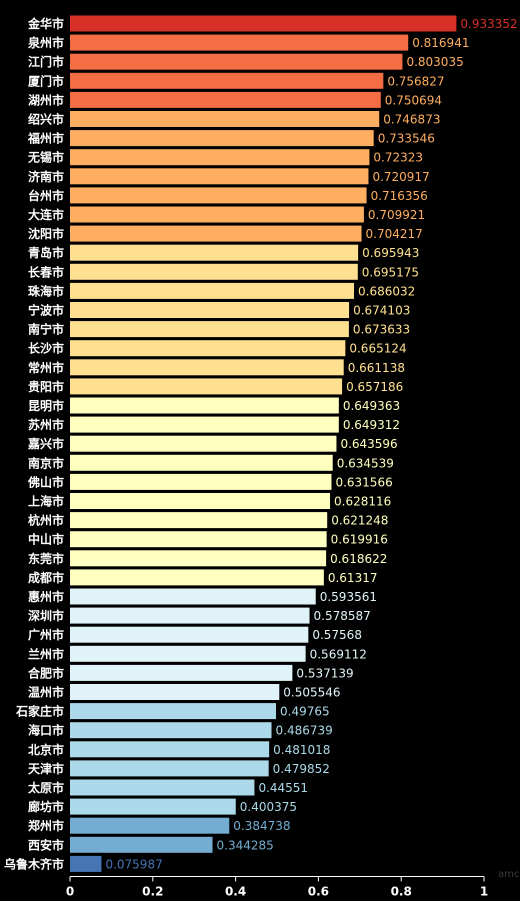 The width and height of the screenshot is (520, 901). What do you see at coordinates (46, 310) in the screenshot?
I see `category-label-15: 宁波市` at bounding box center [46, 310].